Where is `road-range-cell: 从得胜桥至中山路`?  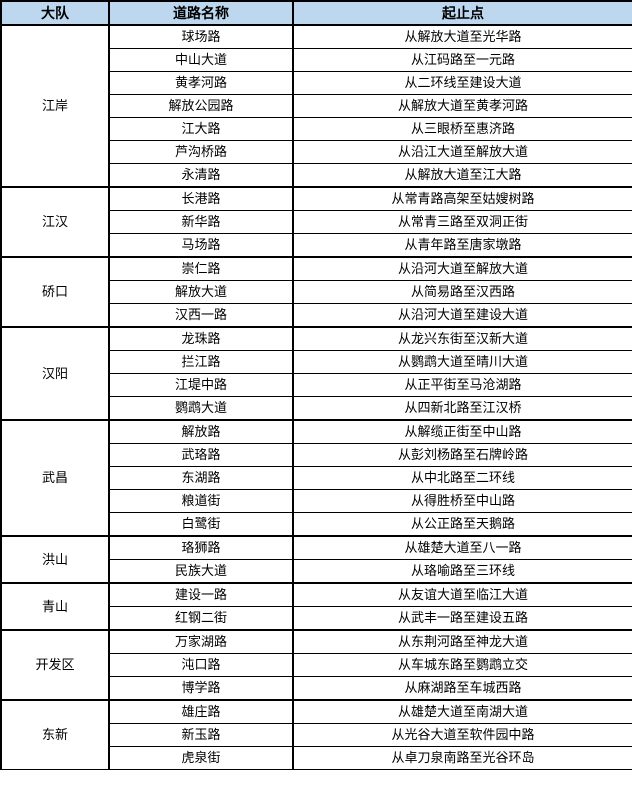
road-range-cell: 从得胜桥至中山路 is located at coordinates (462, 501).